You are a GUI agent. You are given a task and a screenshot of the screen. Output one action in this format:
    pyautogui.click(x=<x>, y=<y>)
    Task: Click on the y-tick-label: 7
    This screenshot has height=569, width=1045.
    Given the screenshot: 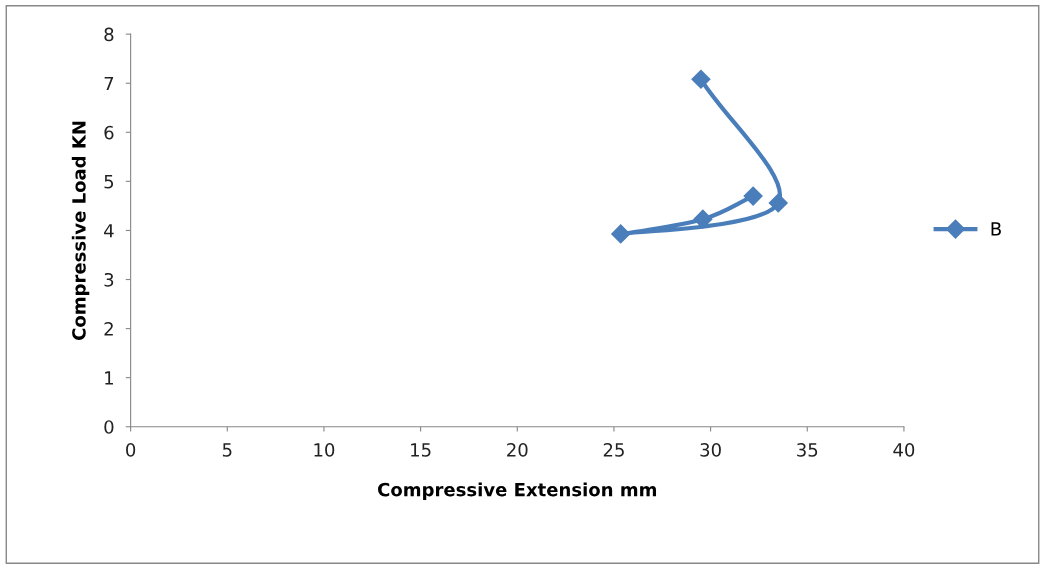 What is the action you would take?
    pyautogui.click(x=109, y=83)
    